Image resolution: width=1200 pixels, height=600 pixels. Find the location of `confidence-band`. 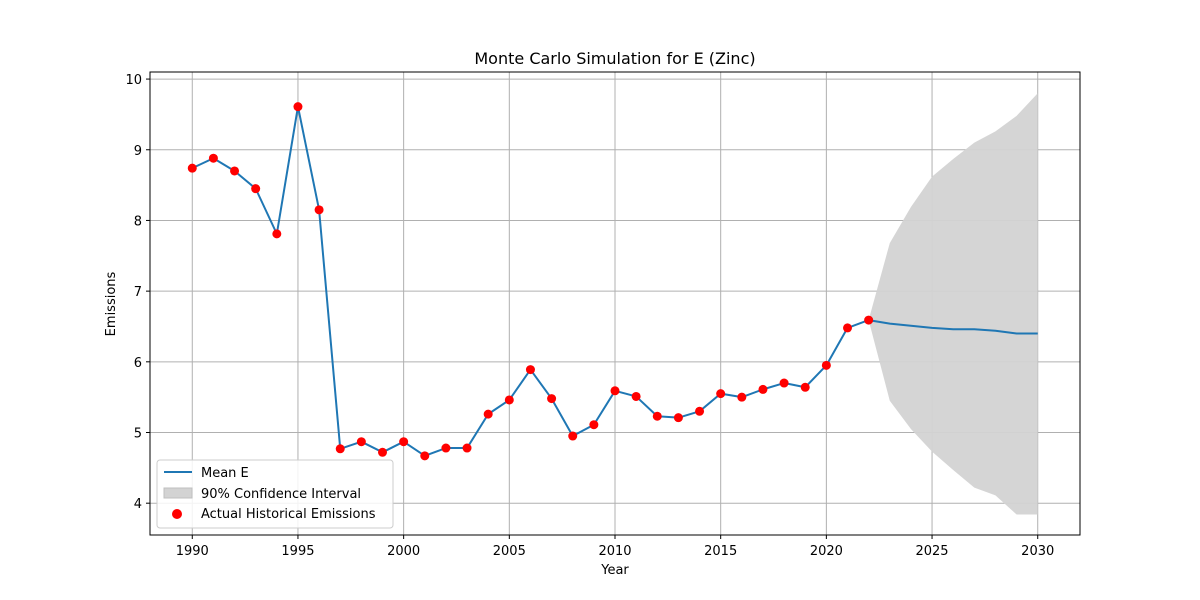

confidence-band is located at coordinates (953, 304).